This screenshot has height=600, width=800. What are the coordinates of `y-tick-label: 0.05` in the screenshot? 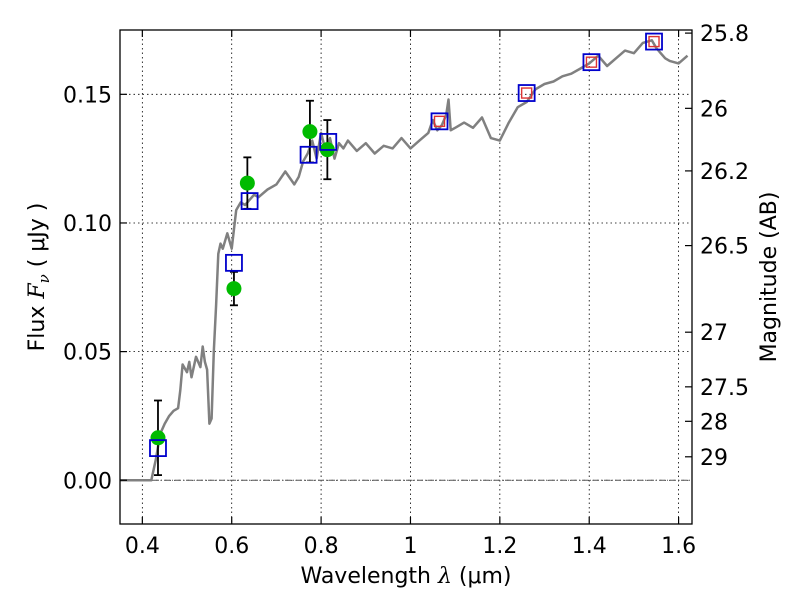 It's located at (87, 353).